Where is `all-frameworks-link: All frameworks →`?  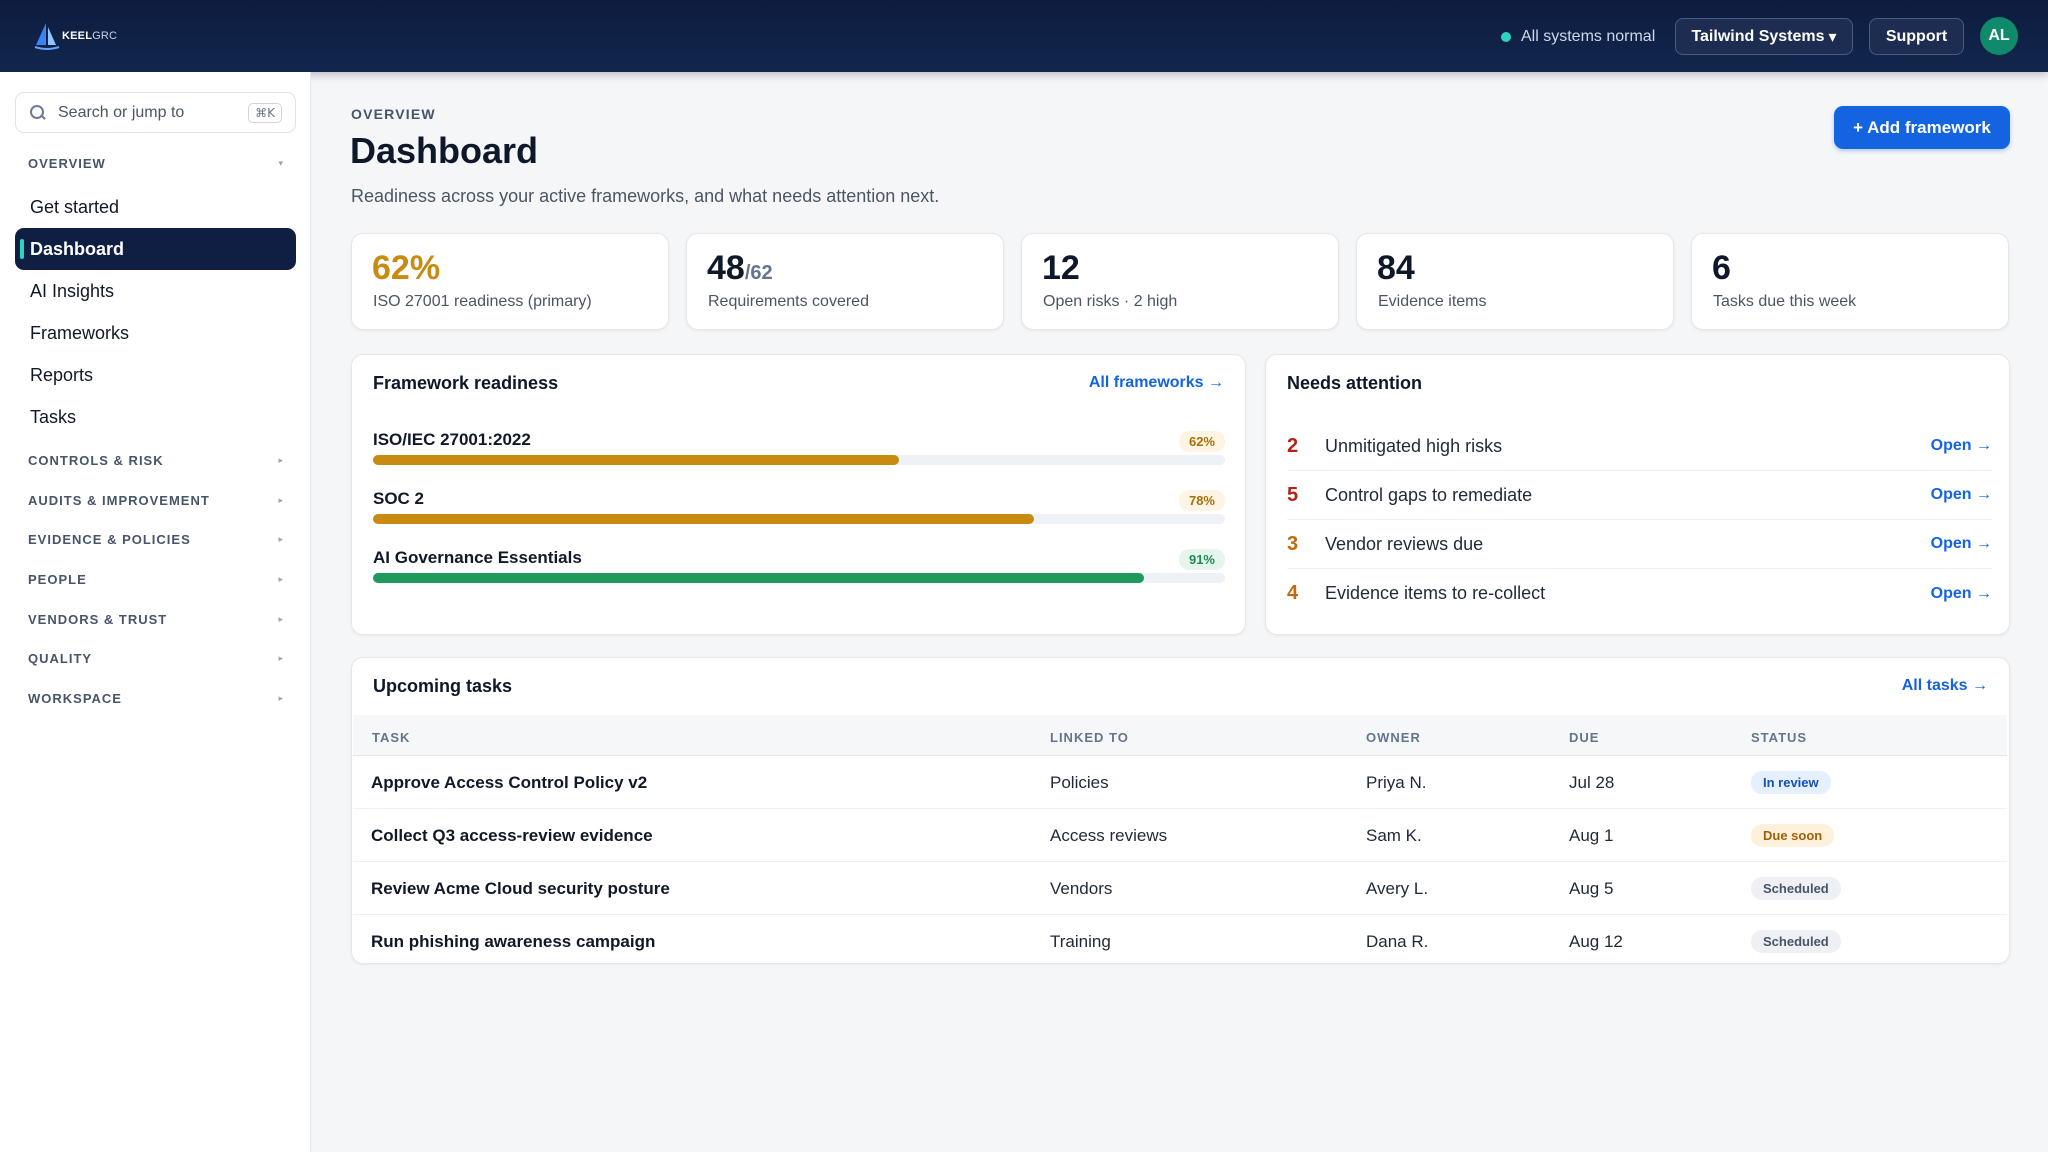
all-frameworks-link: All frameworks → is located at coordinates (1156, 382).